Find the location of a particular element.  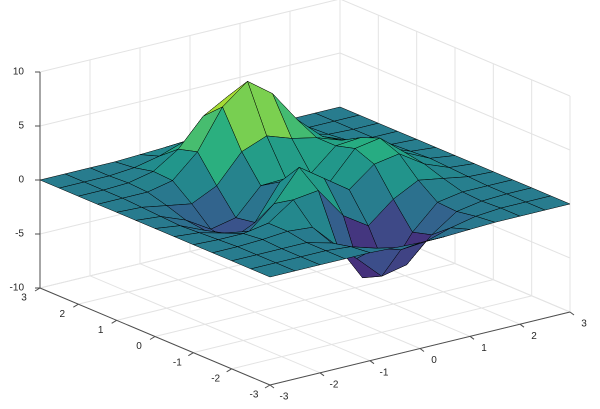

y-tick-label: 3 is located at coordinates (24, 298).